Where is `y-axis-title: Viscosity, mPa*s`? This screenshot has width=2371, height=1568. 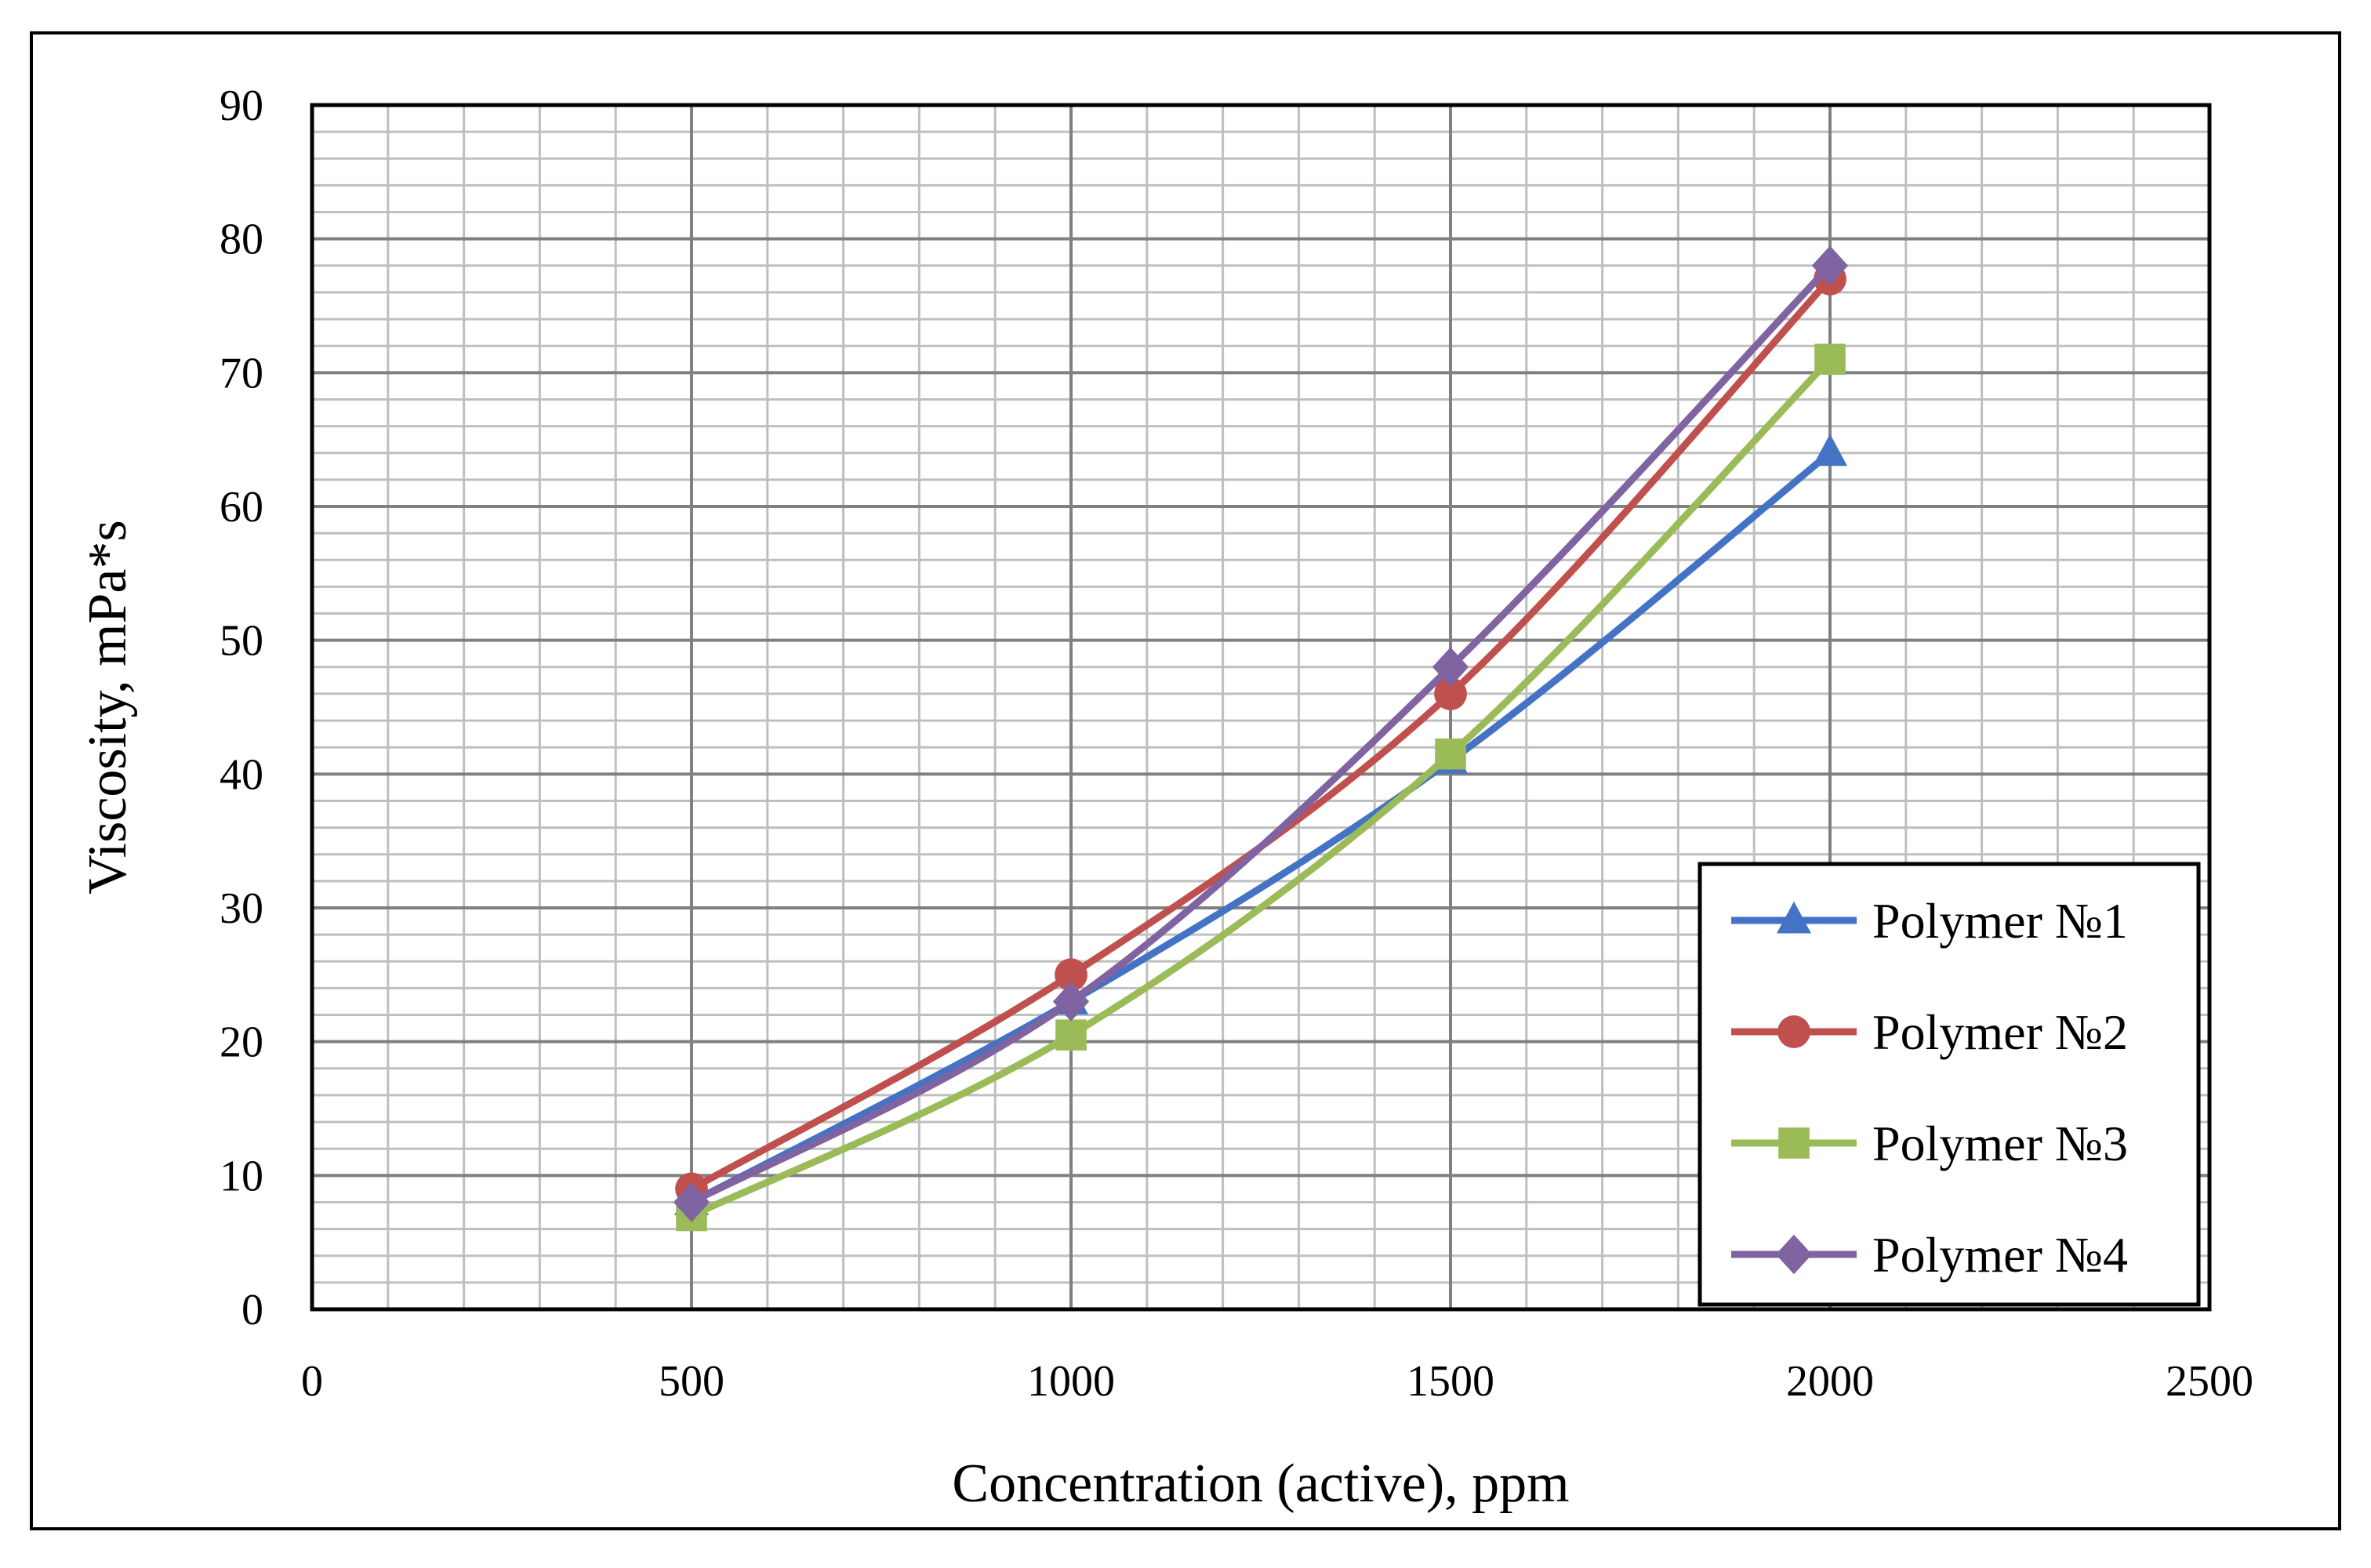 y-axis-title: Viscosity, mPa*s is located at coordinates (108, 707).